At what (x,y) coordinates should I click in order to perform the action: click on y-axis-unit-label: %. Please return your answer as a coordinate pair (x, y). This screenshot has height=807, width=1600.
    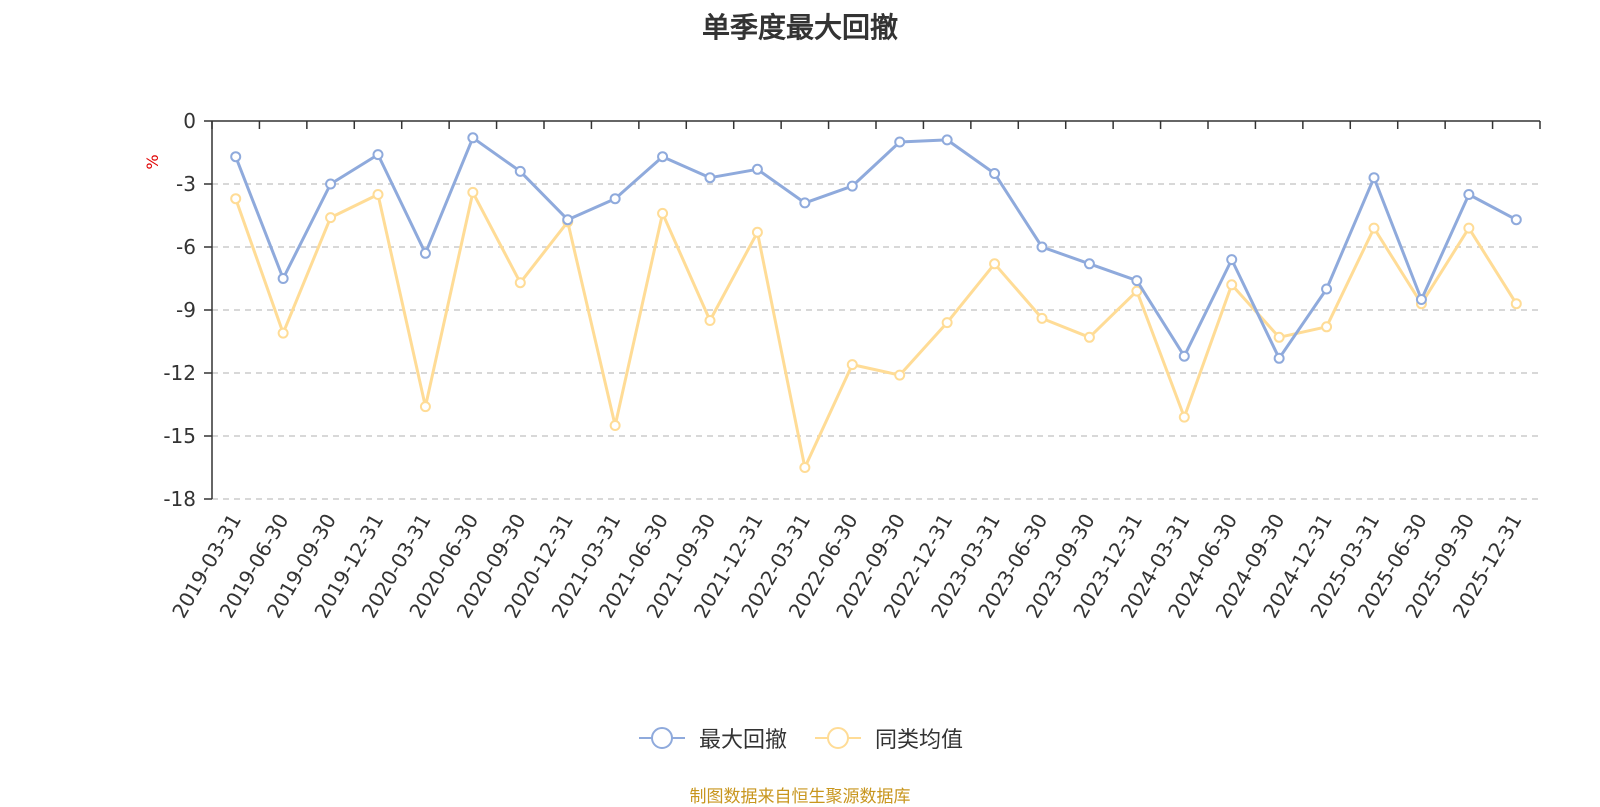
    Looking at the image, I should click on (152, 161).